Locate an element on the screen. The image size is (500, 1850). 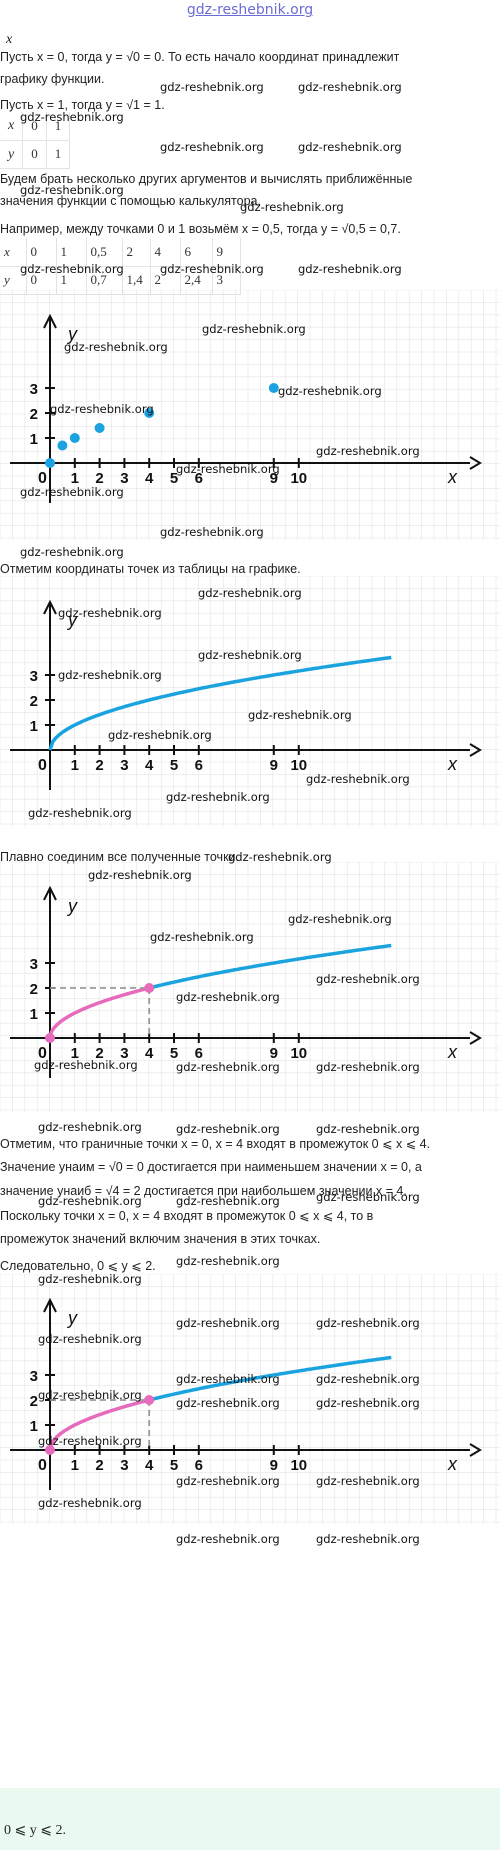
graph-final: x y 0 1 2 3 4 5 6 9 10 1 2 3 is located at coordinates (250, 1398).